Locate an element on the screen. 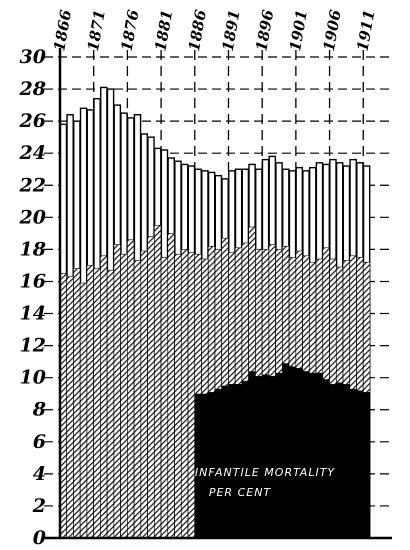  y-tick-label: 0 is located at coordinates (39, 538).